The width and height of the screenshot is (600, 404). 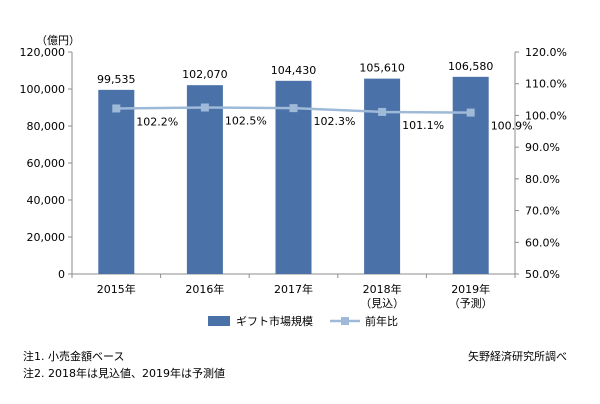 I want to click on y-left-tick-label: 20,000, so click(x=46, y=237).